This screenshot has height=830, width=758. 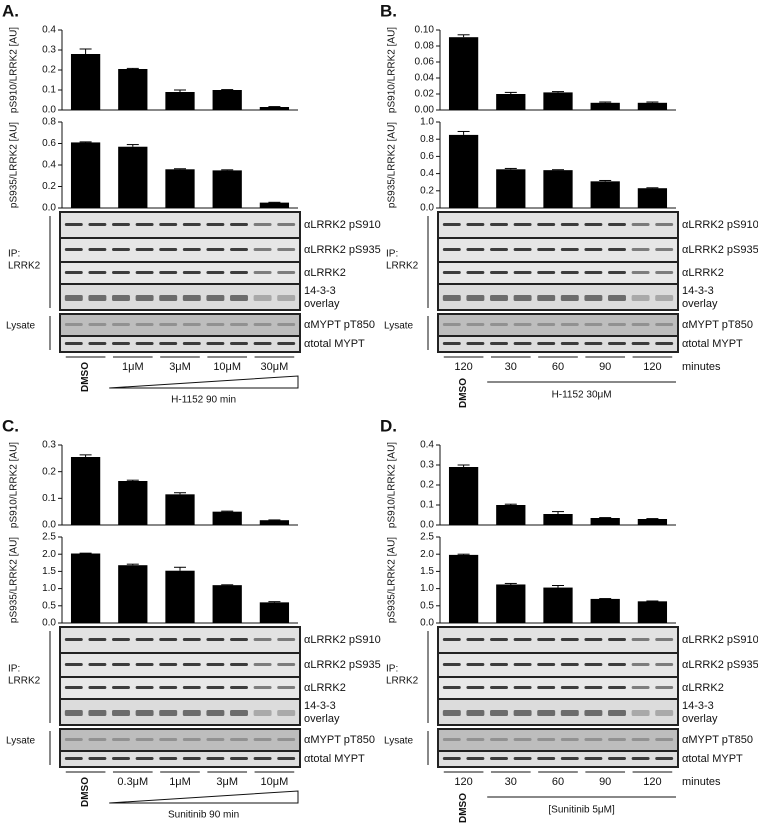 I want to click on y-tick-label: 0.02, so click(x=425, y=94).